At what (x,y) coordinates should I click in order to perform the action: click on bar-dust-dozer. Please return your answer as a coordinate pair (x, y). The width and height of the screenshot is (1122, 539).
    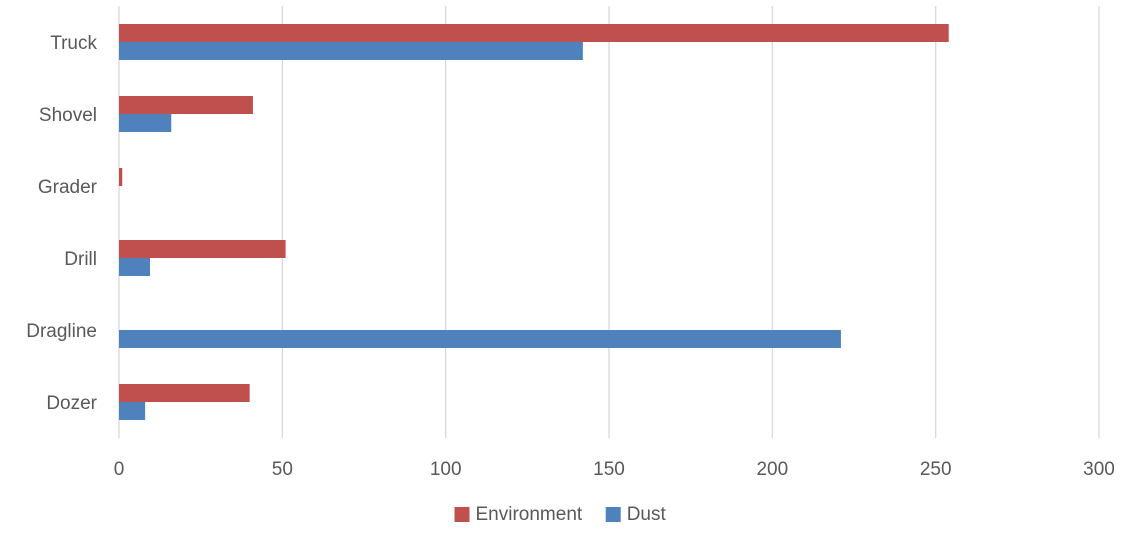
    Looking at the image, I should click on (132, 411).